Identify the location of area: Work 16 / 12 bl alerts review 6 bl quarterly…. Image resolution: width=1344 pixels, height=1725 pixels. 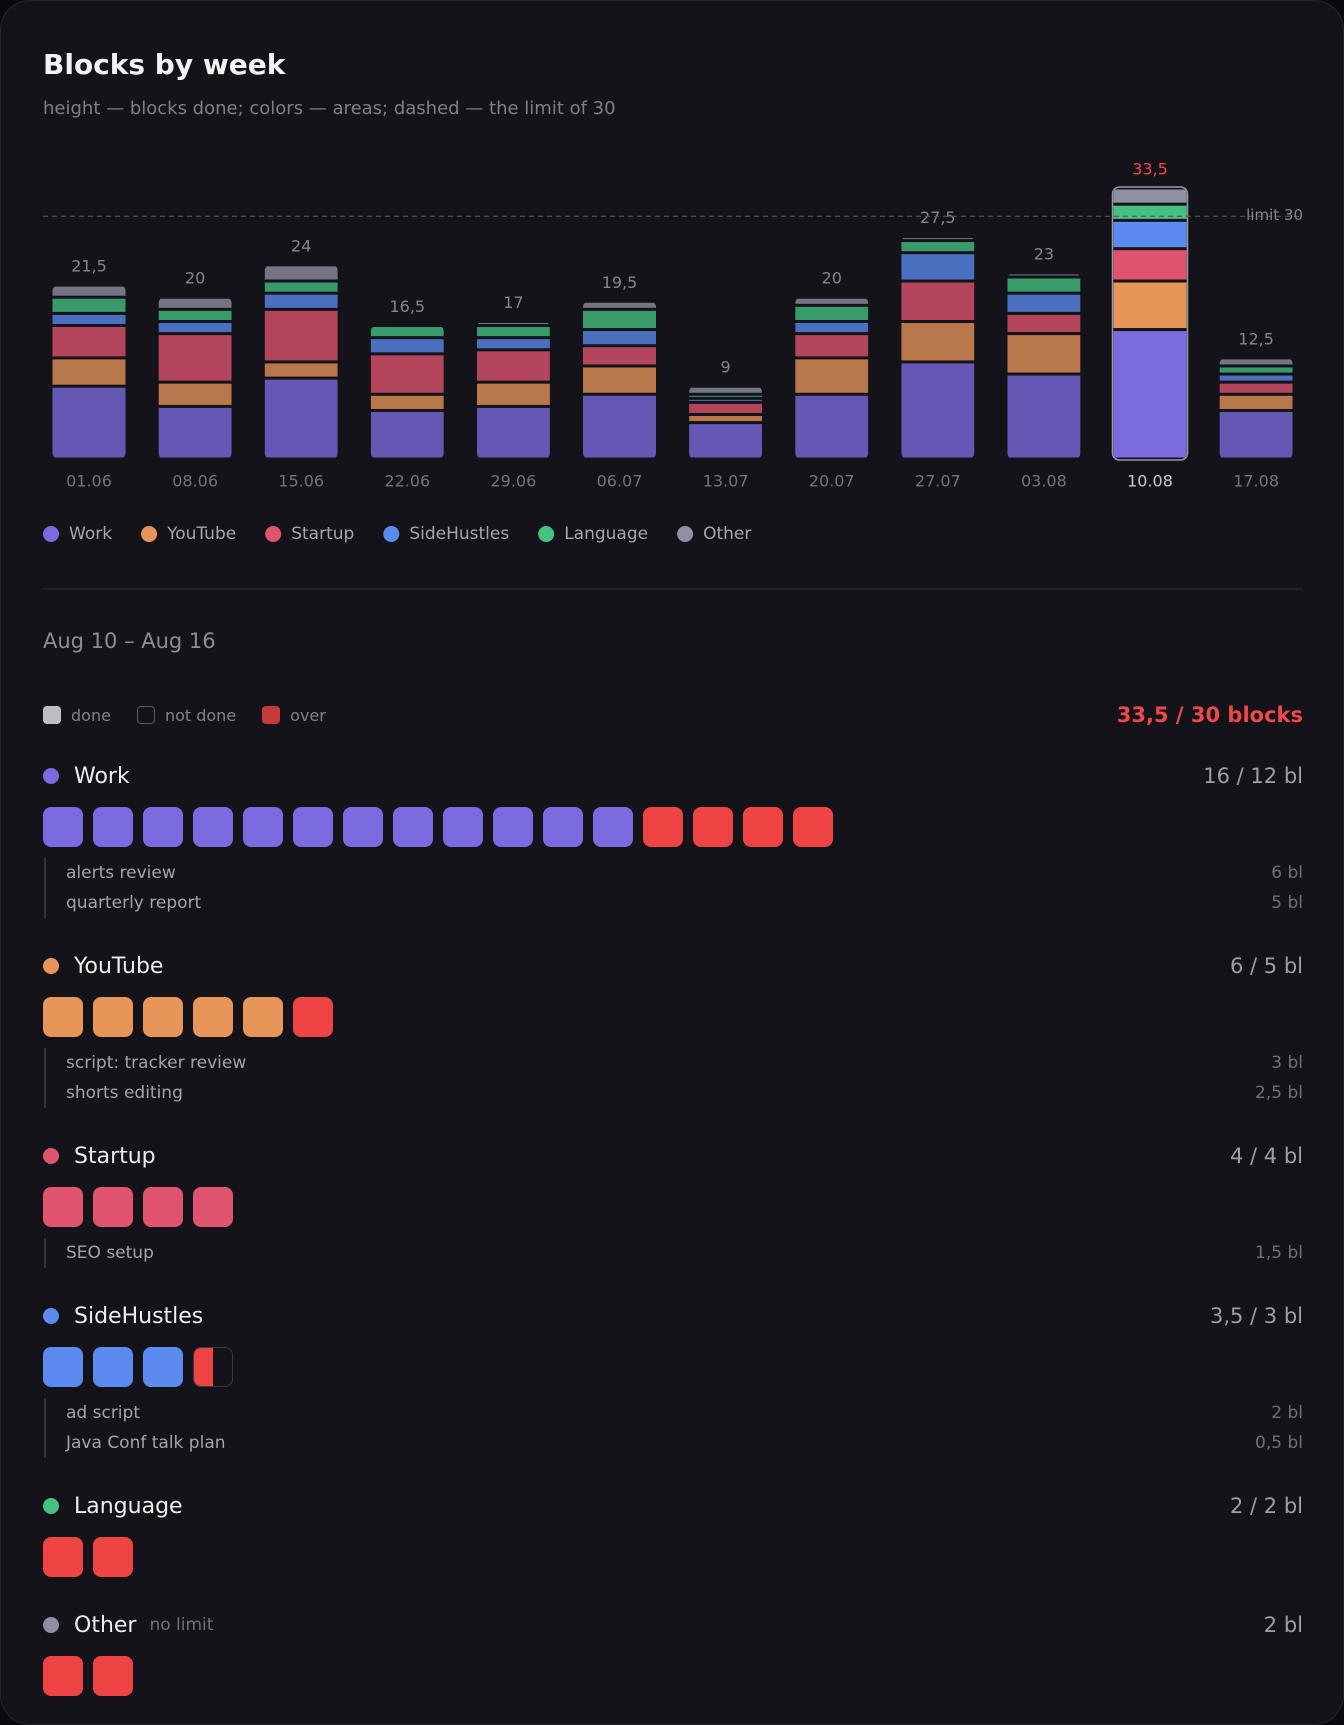
(673, 839).